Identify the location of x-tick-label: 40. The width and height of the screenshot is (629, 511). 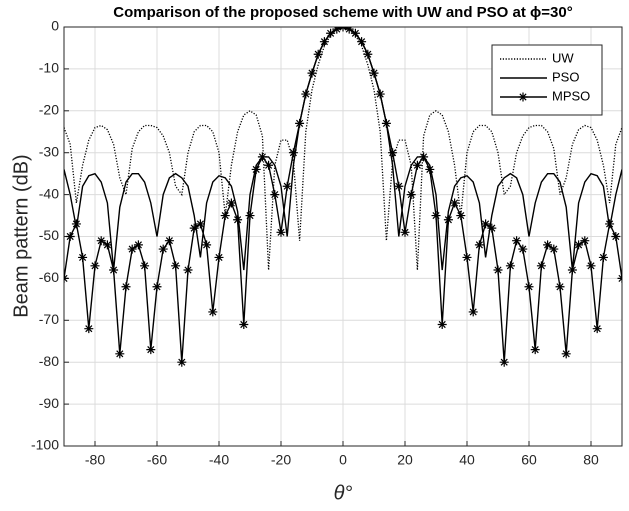
(467, 460).